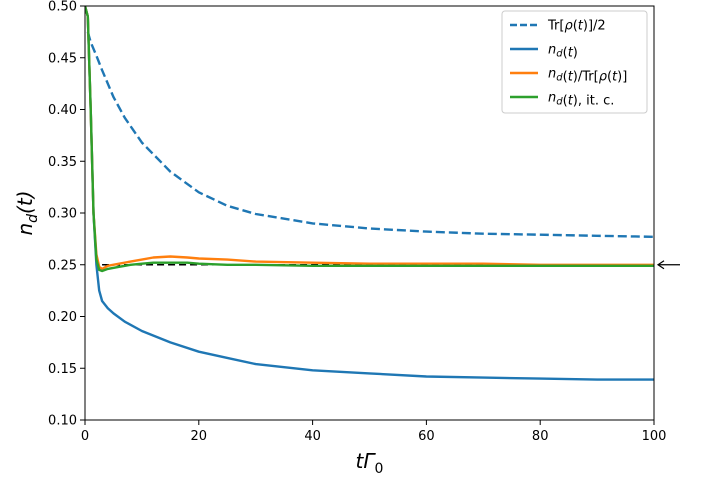  I want to click on y-tick-label: 0.15, so click(62, 369).